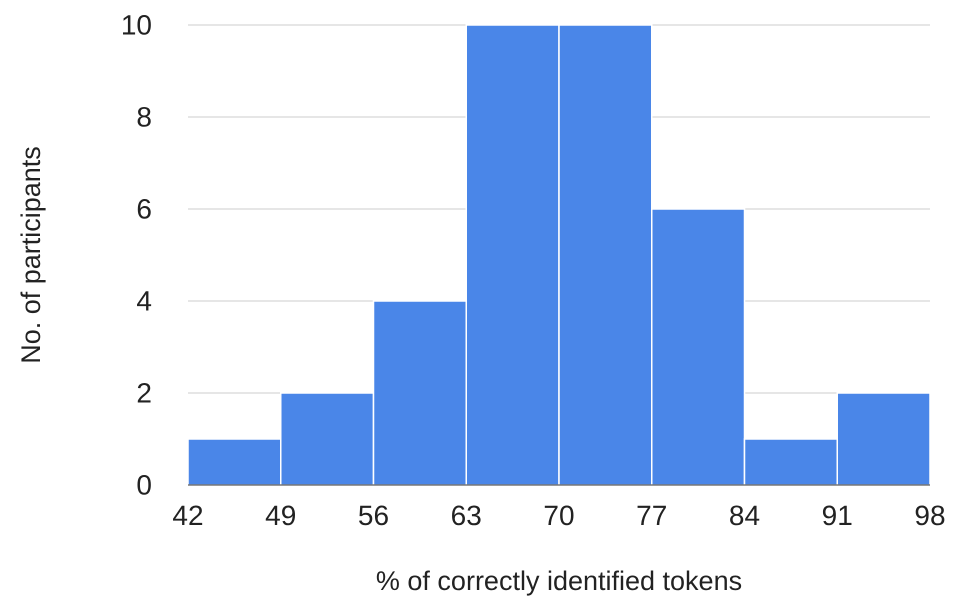 The height and width of the screenshot is (605, 955). I want to click on y-tick-label: 8, so click(144, 117).